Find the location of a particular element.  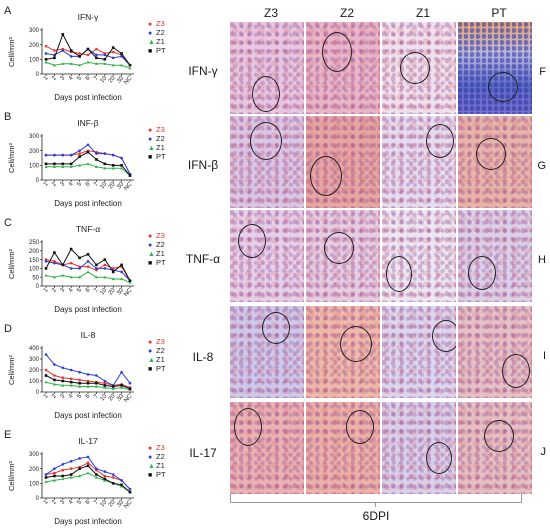

column-header-z3: Z3 is located at coordinates (270, 13).